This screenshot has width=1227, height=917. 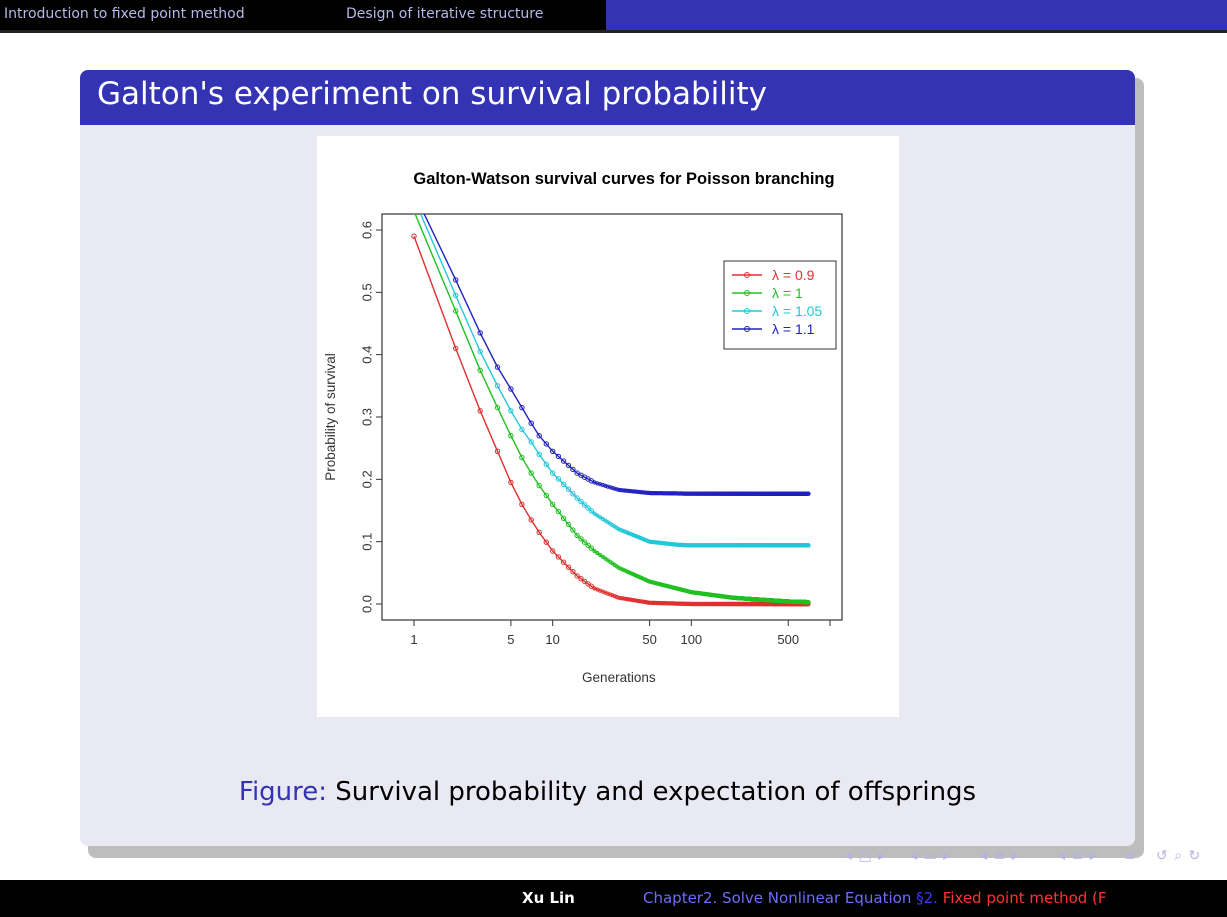 What do you see at coordinates (797, 311) in the screenshot?
I see `legend-label: λ = 1.05` at bounding box center [797, 311].